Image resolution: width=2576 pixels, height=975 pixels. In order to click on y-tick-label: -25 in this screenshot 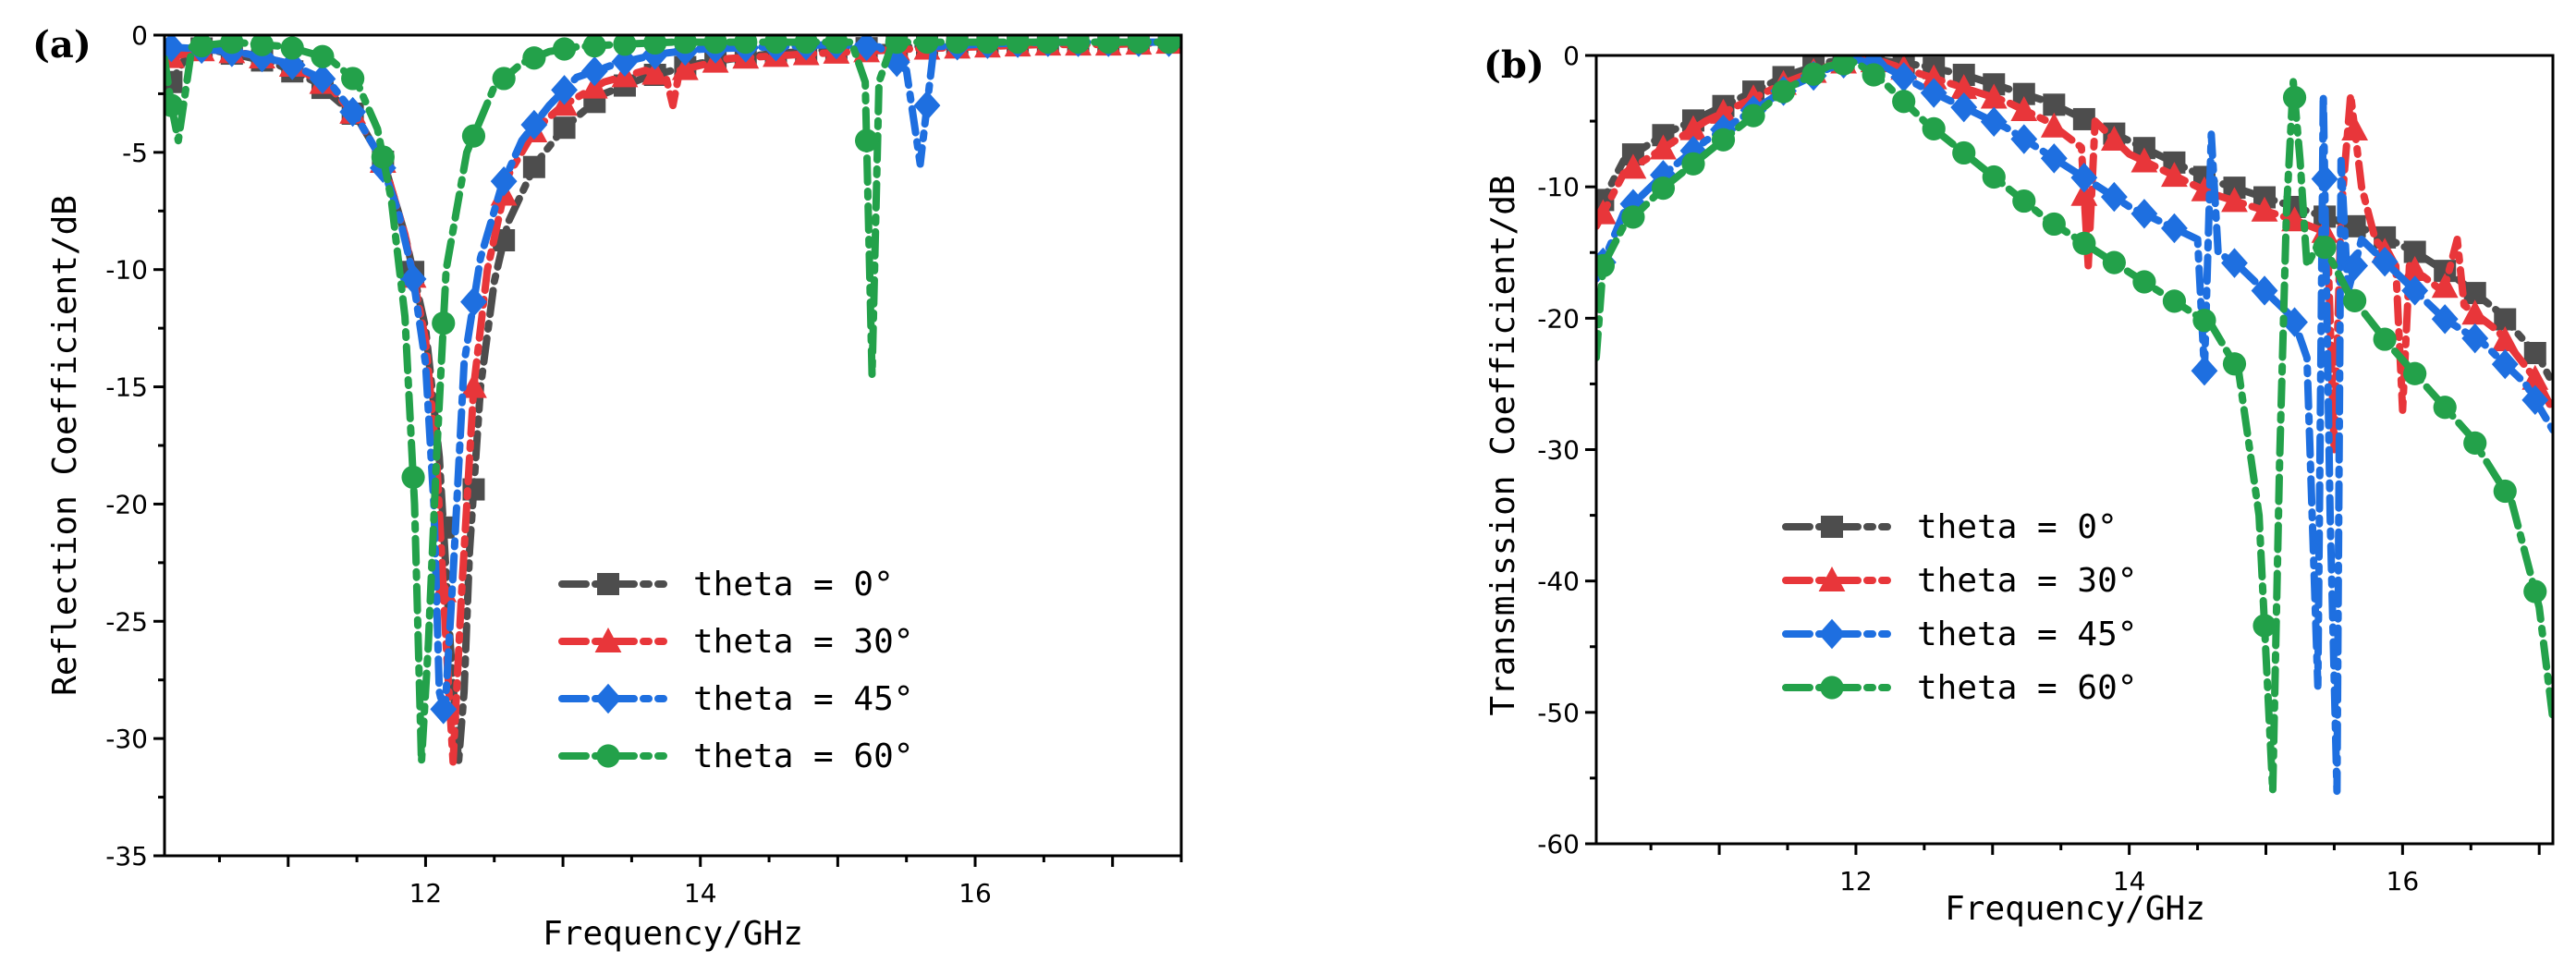, I will do `click(126, 621)`.